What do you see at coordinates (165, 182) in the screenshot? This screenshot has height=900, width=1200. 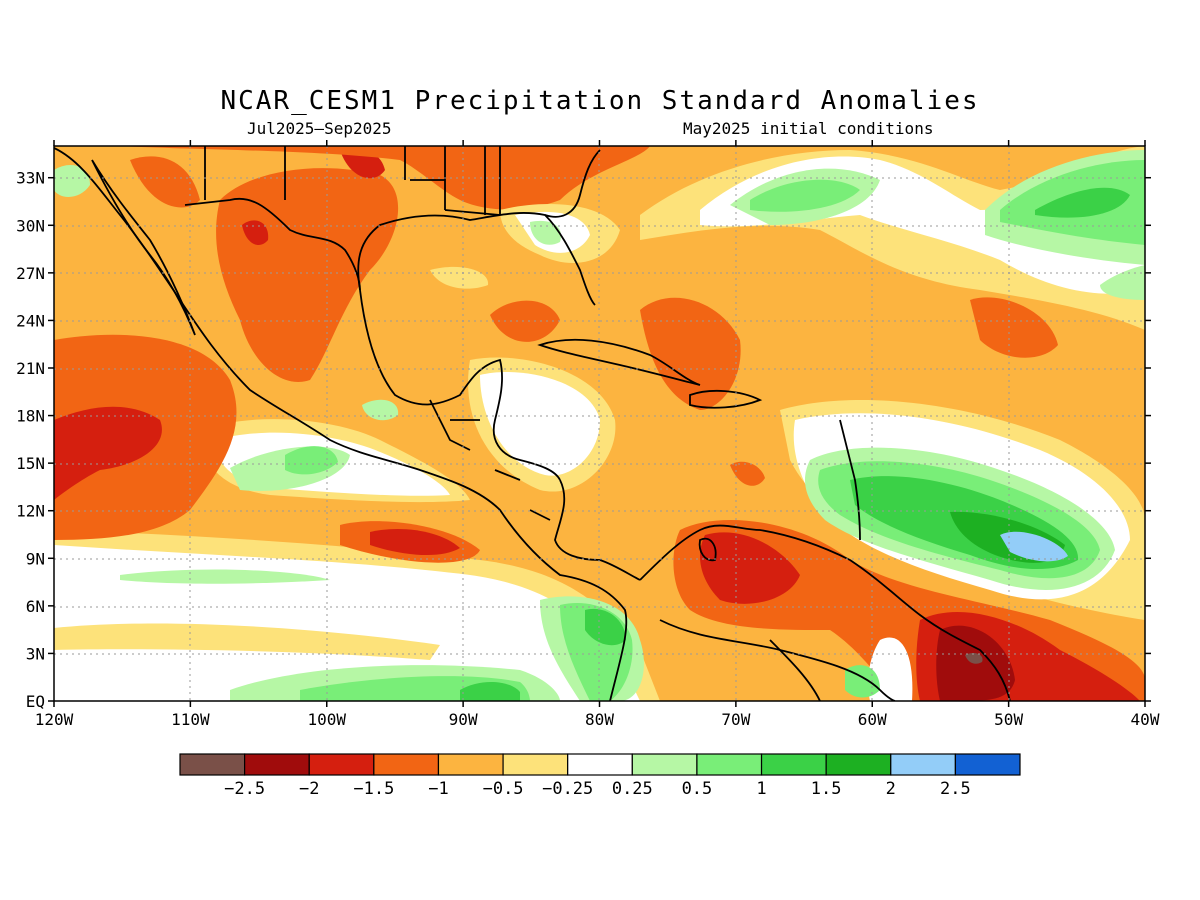 I see `northwest-orange` at bounding box center [165, 182].